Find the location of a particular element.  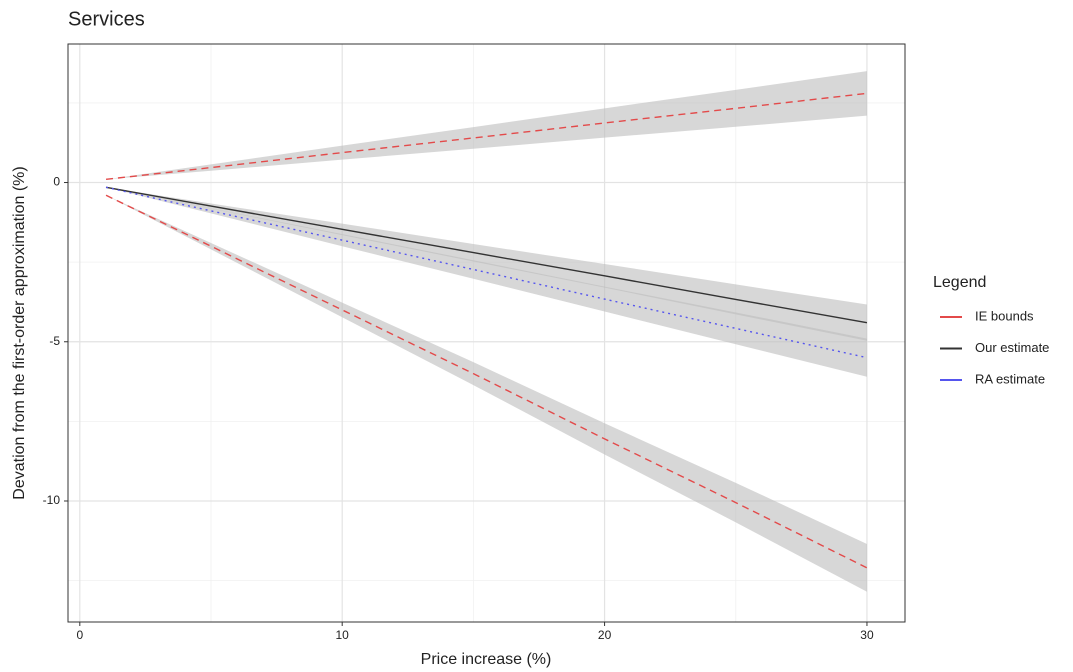

confidence-band is located at coordinates (486, 125).